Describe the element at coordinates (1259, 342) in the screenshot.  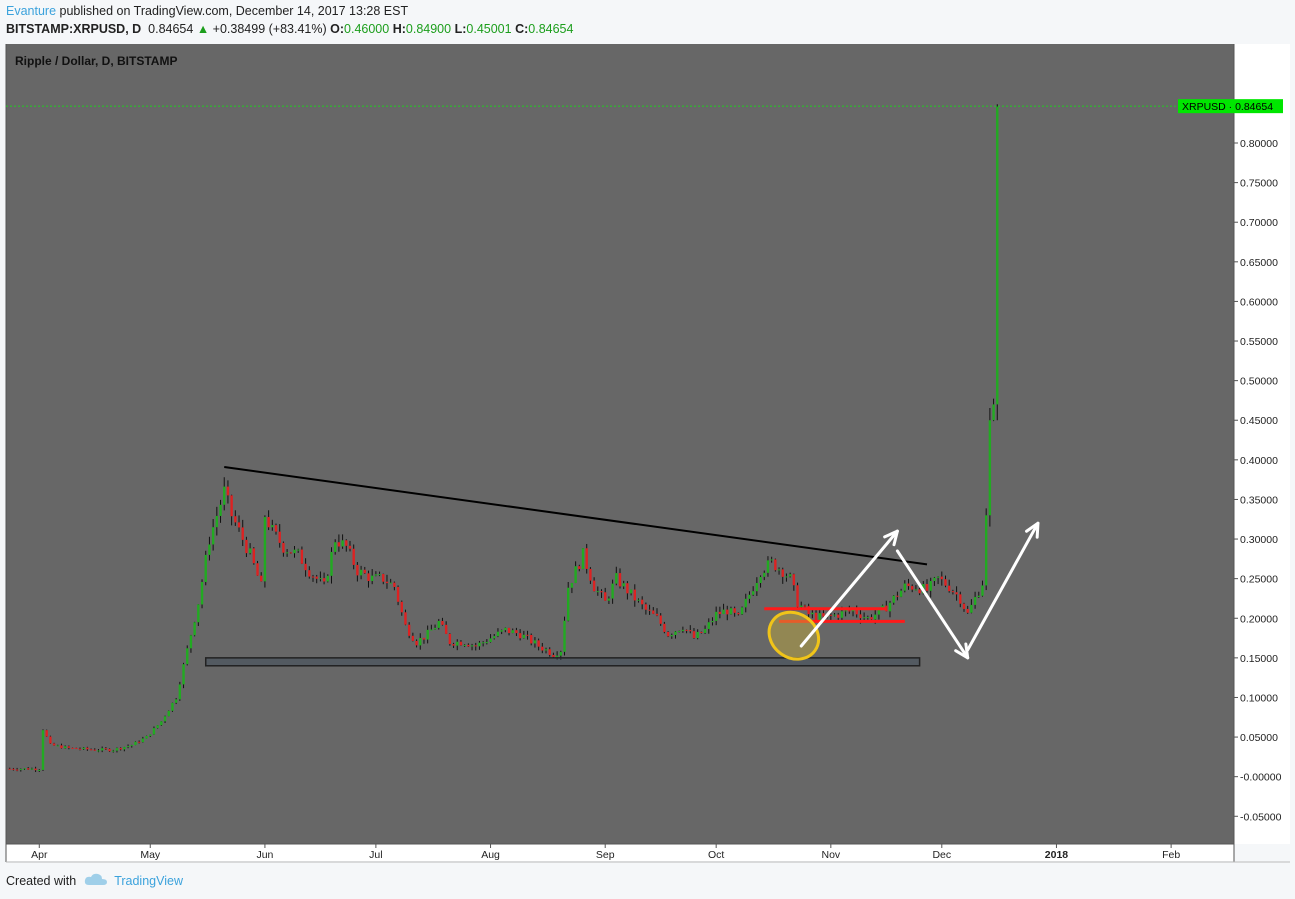
I see `y-tick-label: 0.55000` at that location.